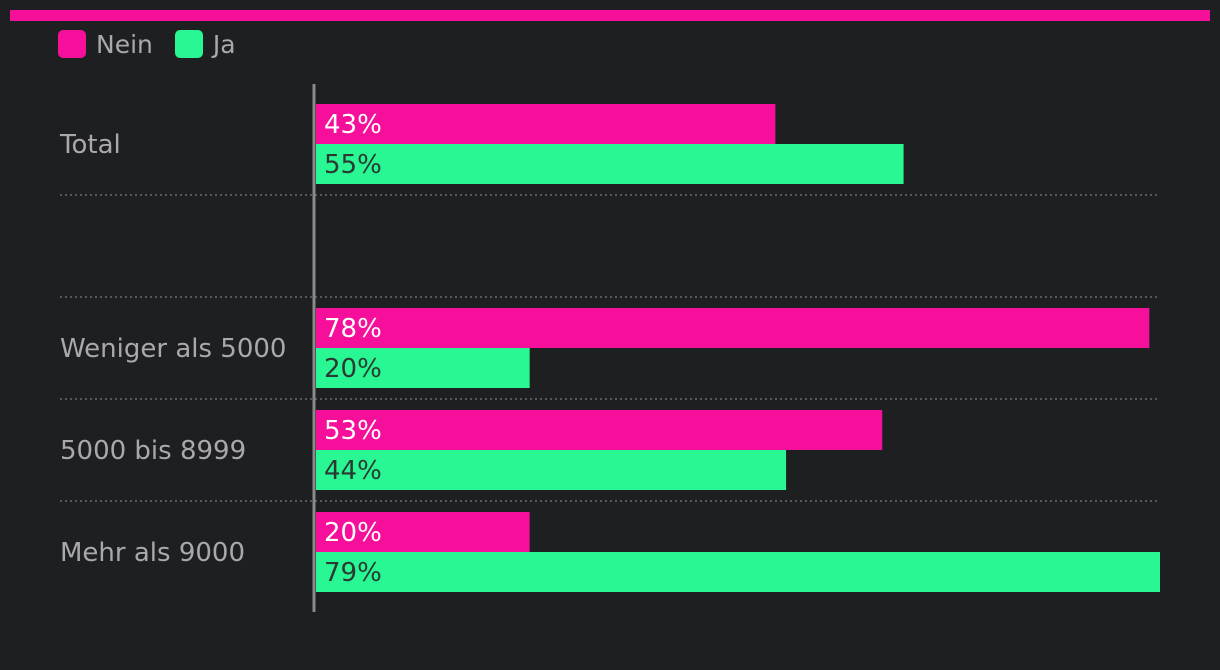  What do you see at coordinates (353, 125) in the screenshot?
I see `bar-label-nein-total: 43%` at bounding box center [353, 125].